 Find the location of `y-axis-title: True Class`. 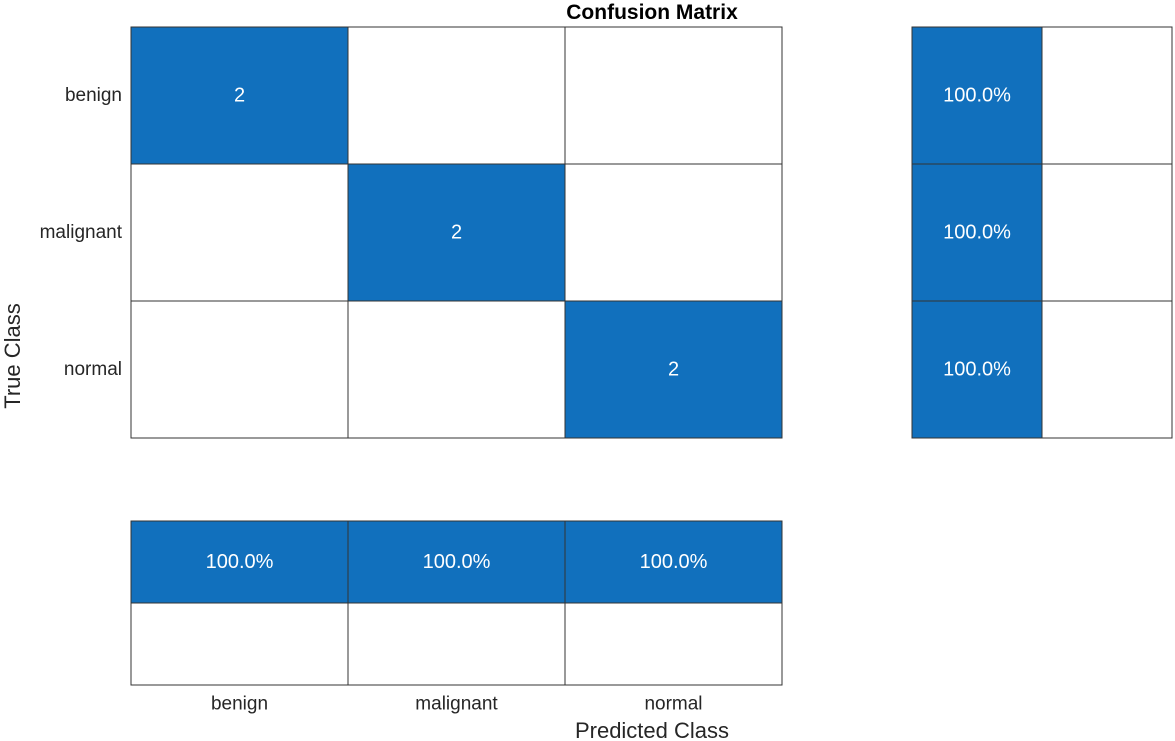

y-axis-title: True Class is located at coordinates (12, 356).